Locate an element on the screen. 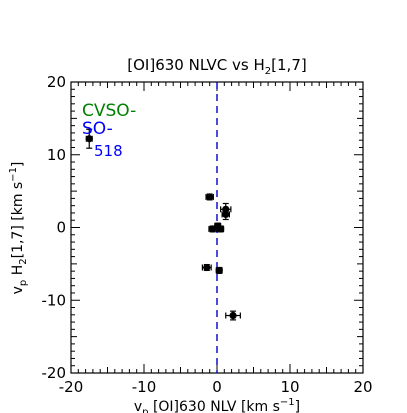  x-tick-label: -20 is located at coordinates (71, 387).